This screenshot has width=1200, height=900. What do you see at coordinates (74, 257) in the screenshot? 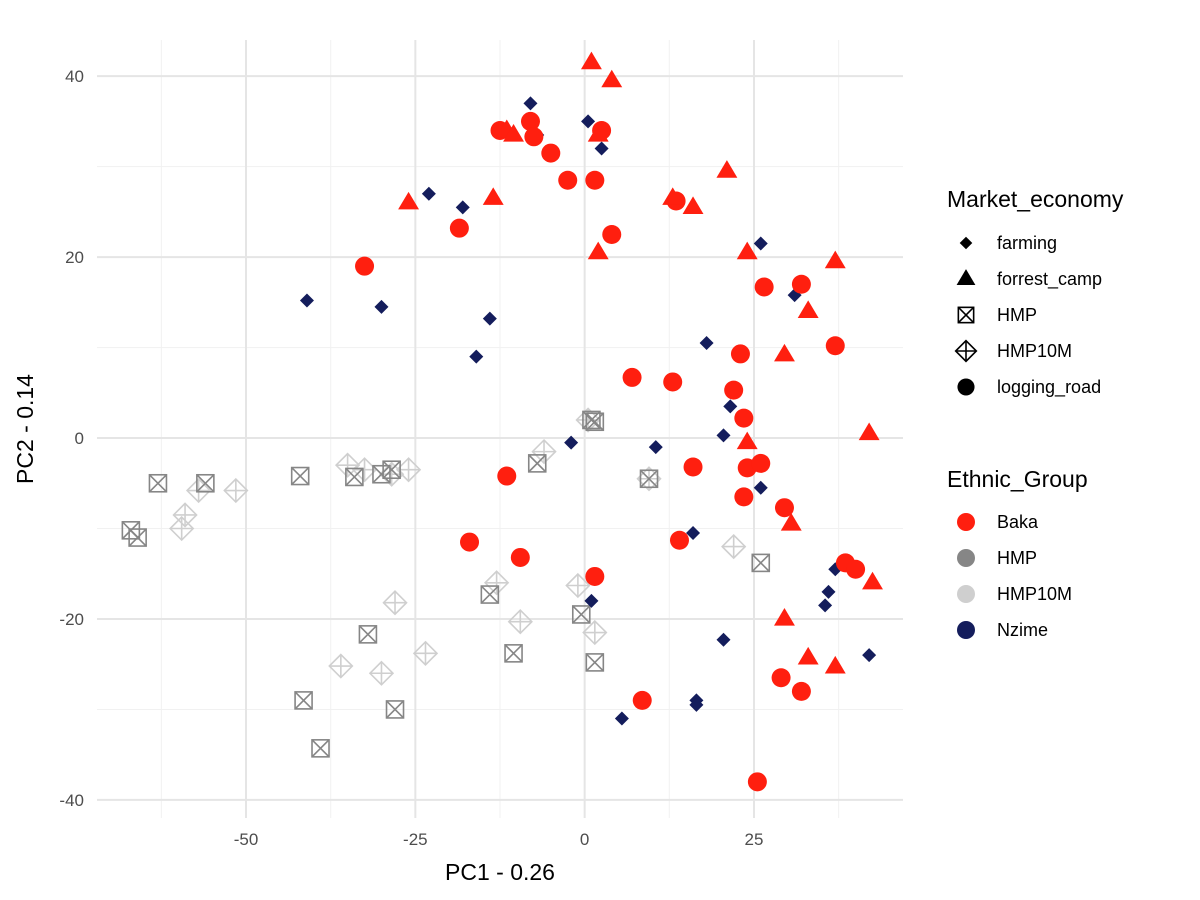
I see `y-tick-label: 20` at bounding box center [74, 257].